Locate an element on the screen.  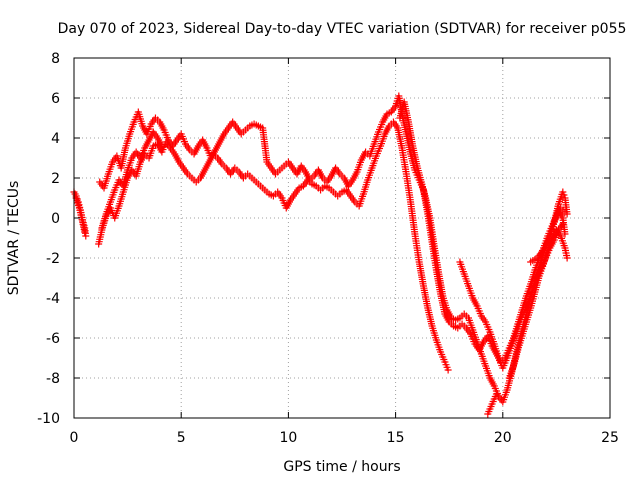
x-tick-label: 0 is located at coordinates (74, 438).